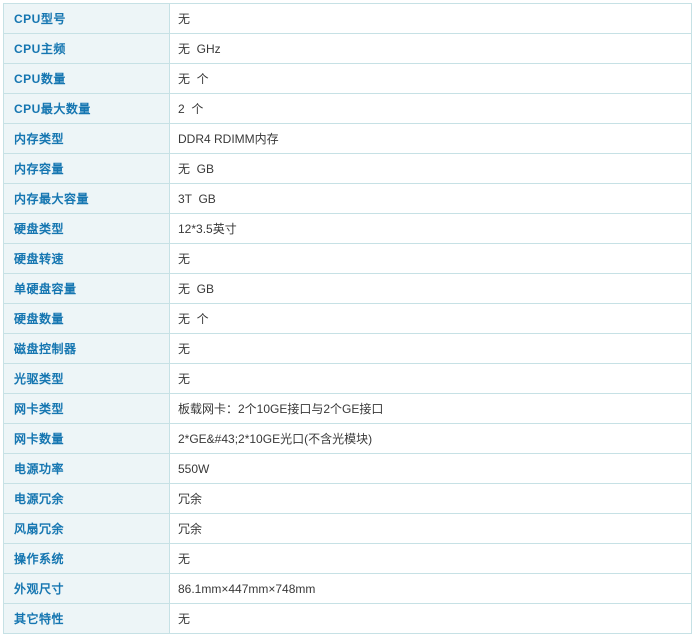 Image resolution: width=696 pixels, height=639 pixels. I want to click on table-row: 单硬盘容量无 GB, so click(347, 288).